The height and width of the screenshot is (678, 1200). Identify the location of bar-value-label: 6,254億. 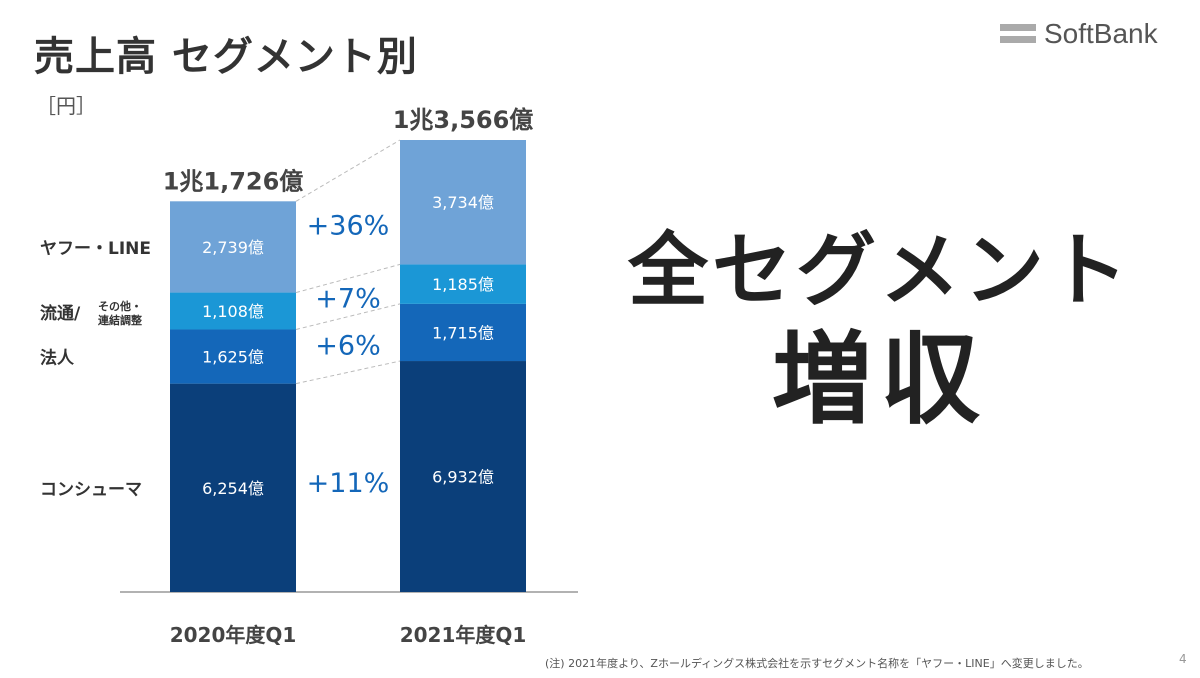
(233, 488).